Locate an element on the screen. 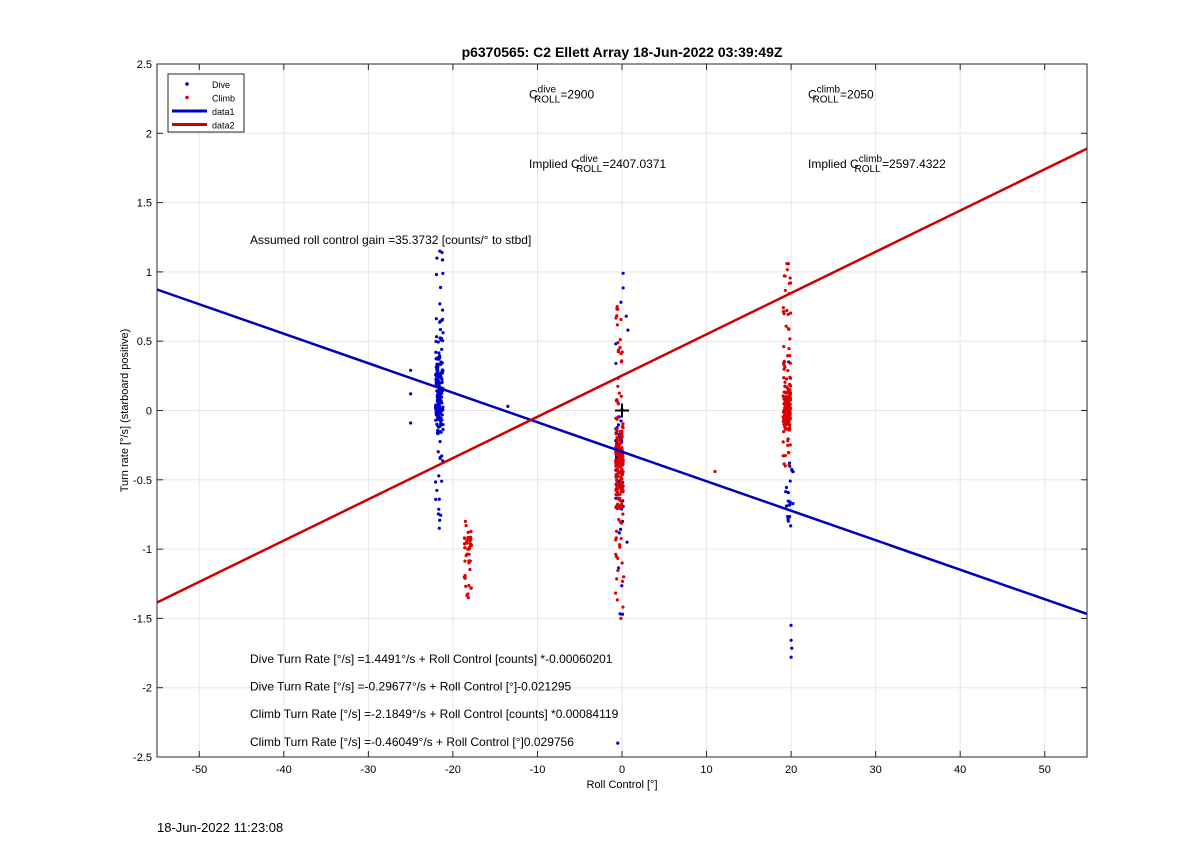 The width and height of the screenshot is (1200, 851). climb-series is located at coordinates (627, 441).